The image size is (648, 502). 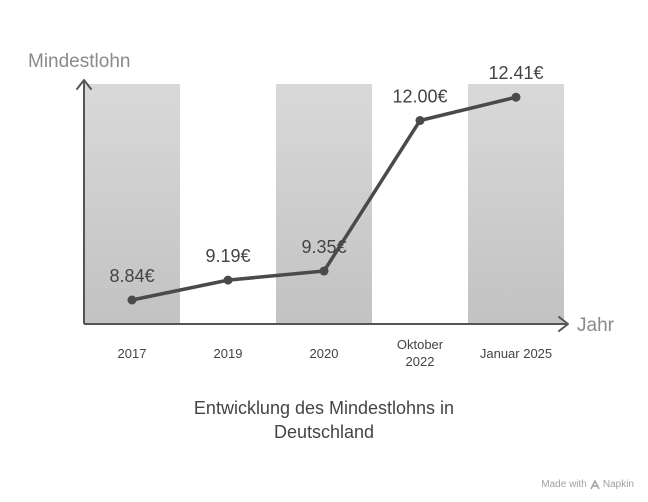 What do you see at coordinates (618, 484) in the screenshot?
I see `napkin-brand-text: Napkin` at bounding box center [618, 484].